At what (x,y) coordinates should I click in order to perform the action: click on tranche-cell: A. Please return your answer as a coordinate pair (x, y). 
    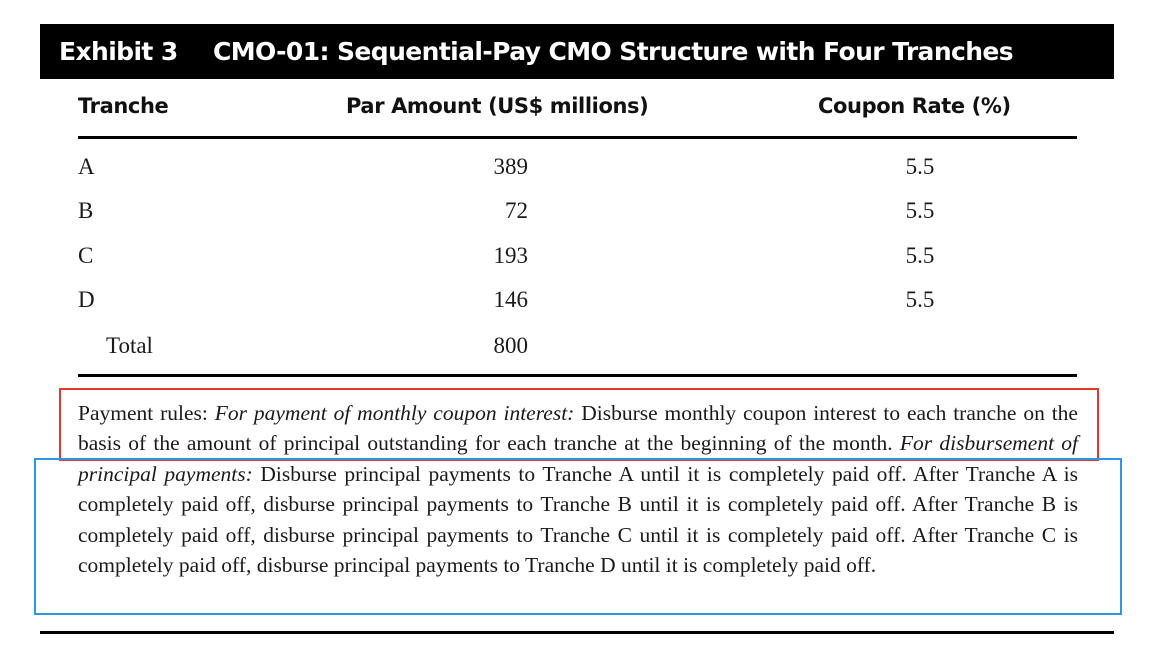
    Looking at the image, I should click on (86, 166).